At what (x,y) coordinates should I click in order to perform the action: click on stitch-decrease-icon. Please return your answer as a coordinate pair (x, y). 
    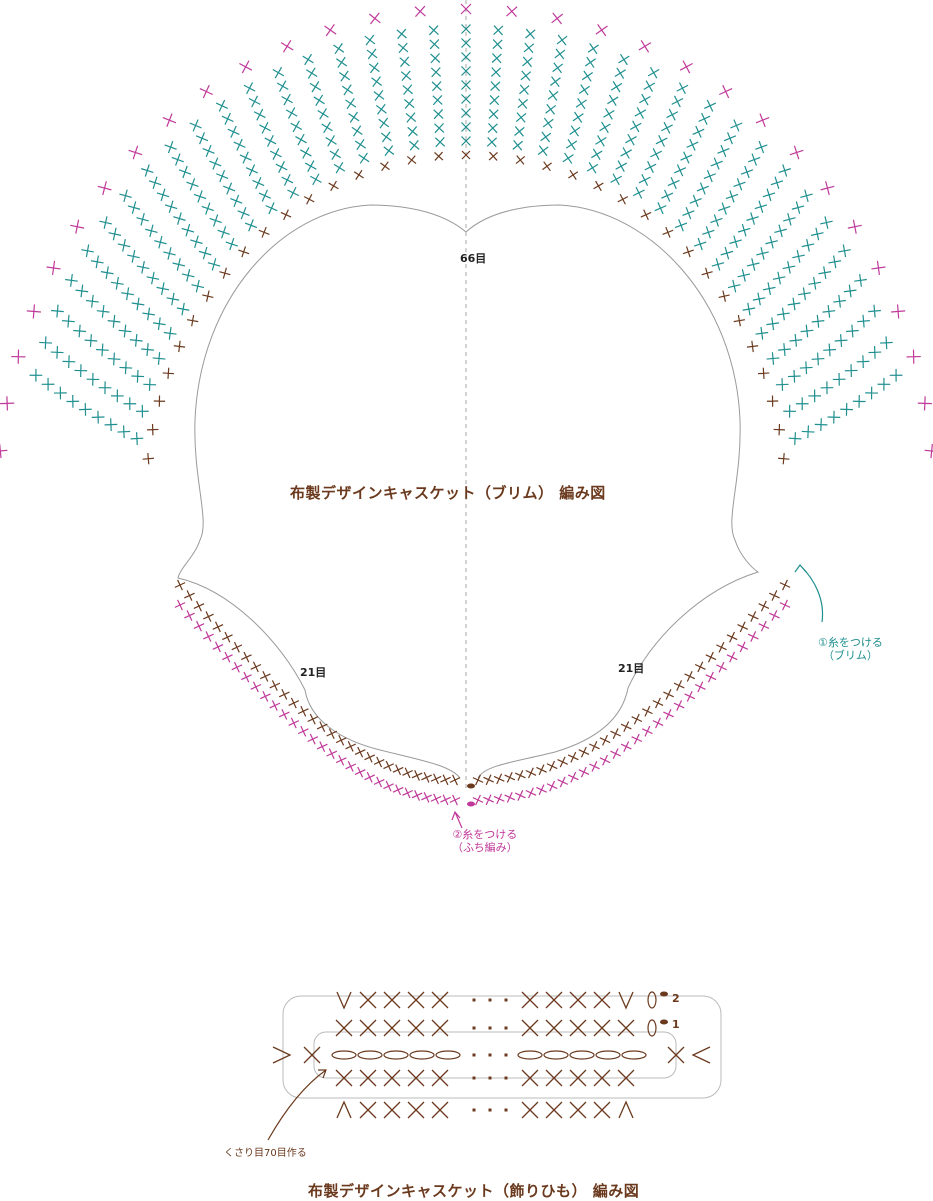
    Looking at the image, I should click on (626, 1109).